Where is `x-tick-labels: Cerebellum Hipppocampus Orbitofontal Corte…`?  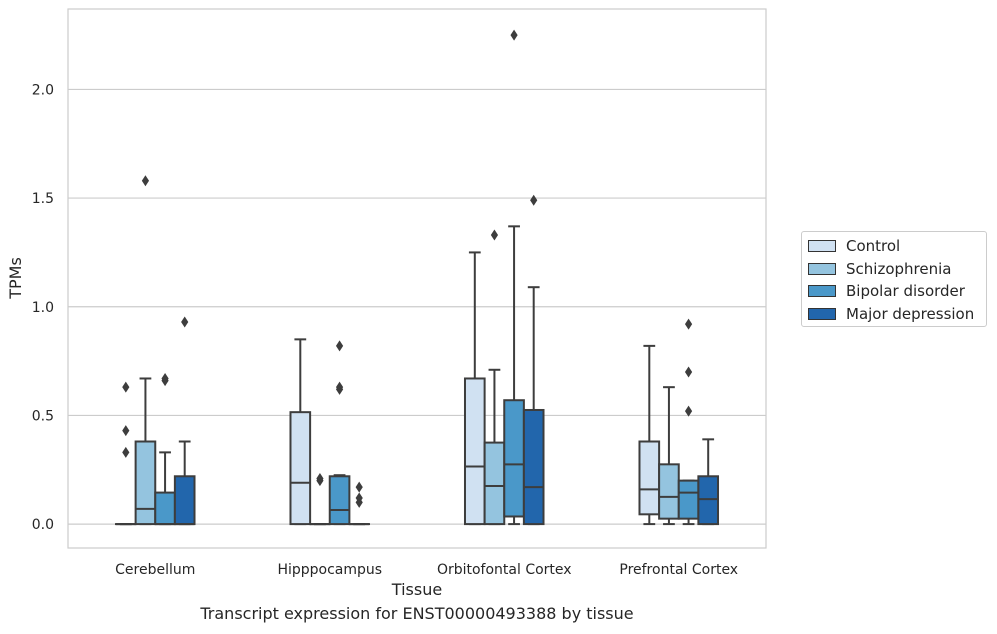
x-tick-labels: Cerebellum Hipppocampus Orbitofontal Corte… is located at coordinates (426, 570).